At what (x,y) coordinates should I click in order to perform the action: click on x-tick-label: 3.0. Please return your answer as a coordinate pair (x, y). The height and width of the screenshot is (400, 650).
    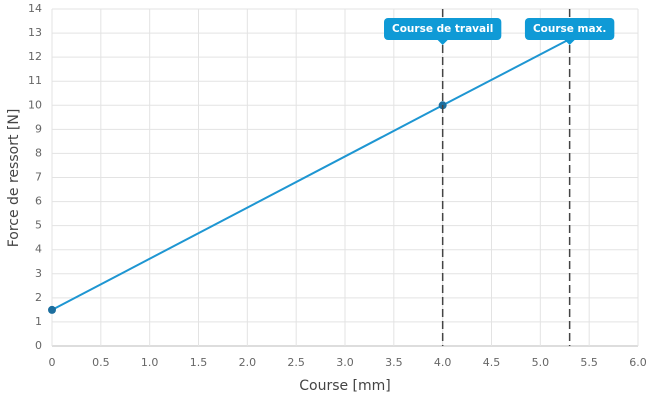
    Looking at the image, I should click on (345, 362).